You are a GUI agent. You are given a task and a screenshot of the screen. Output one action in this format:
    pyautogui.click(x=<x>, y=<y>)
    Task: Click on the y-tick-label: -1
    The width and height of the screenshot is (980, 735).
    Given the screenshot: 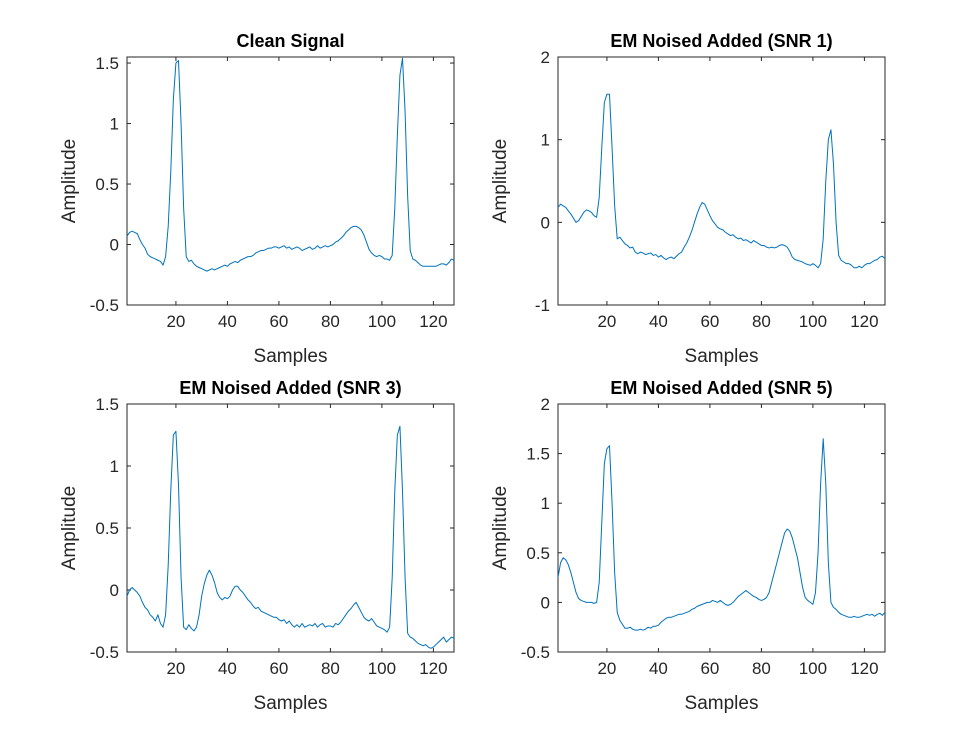 What is the action you would take?
    pyautogui.click(x=542, y=305)
    